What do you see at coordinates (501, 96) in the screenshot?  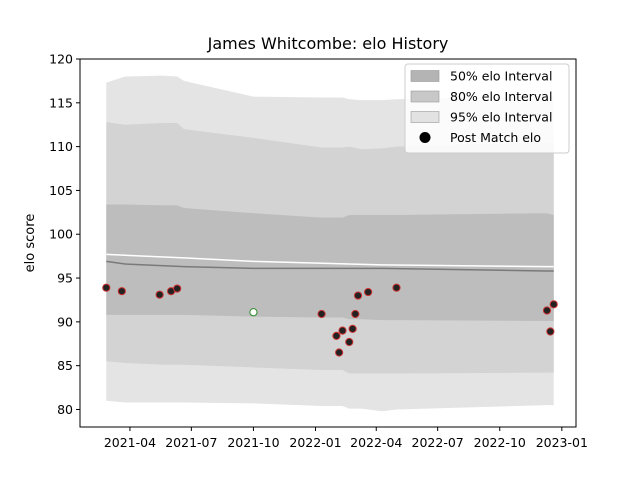 I see `legend-label: 80% elo Interval` at bounding box center [501, 96].